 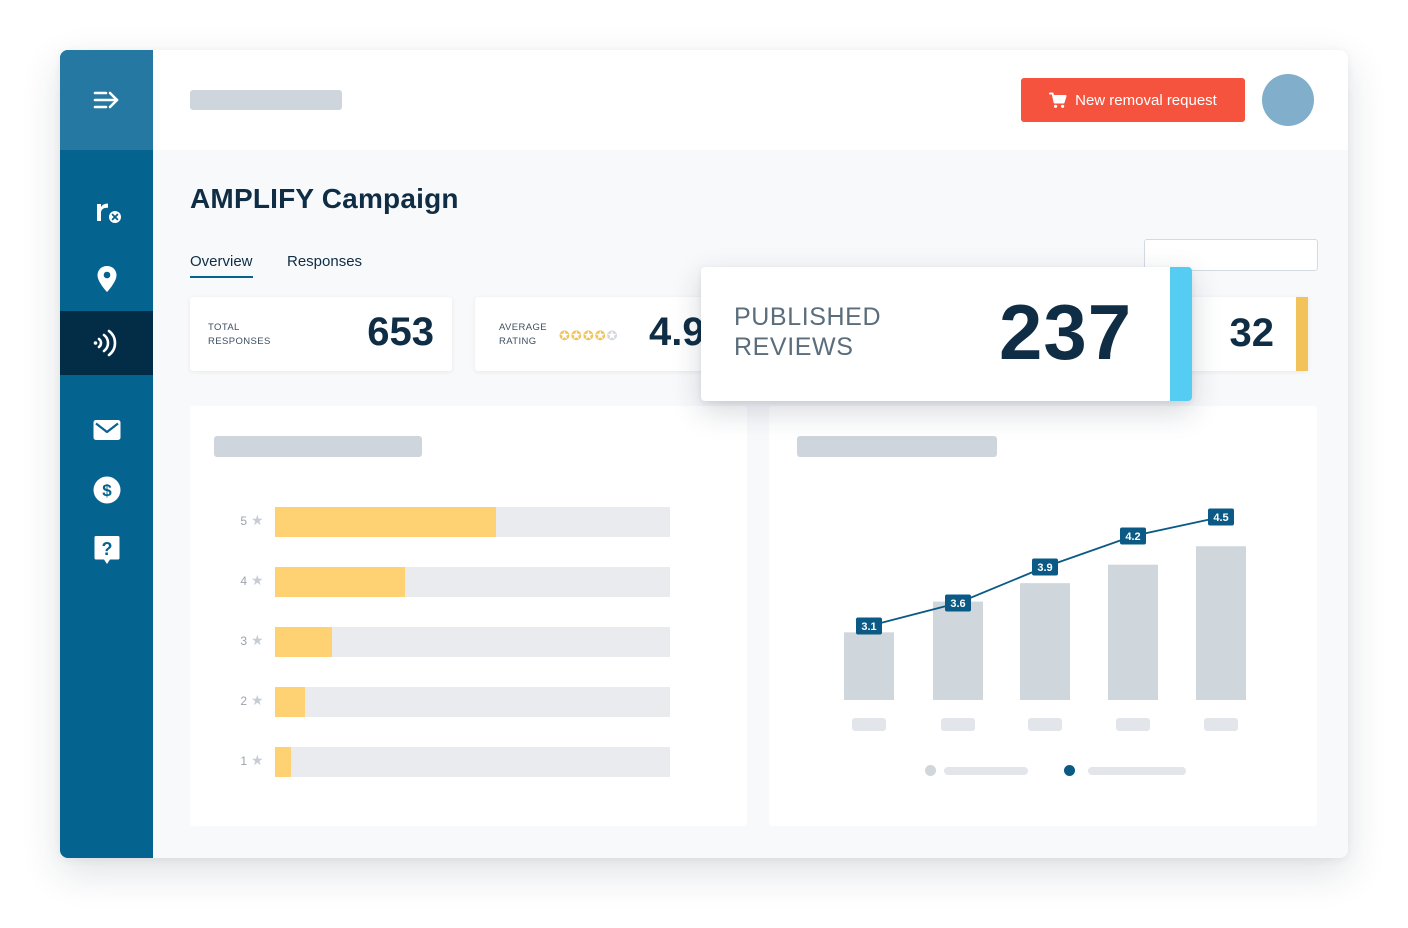 I want to click on cart-icon, so click(x=1058, y=100).